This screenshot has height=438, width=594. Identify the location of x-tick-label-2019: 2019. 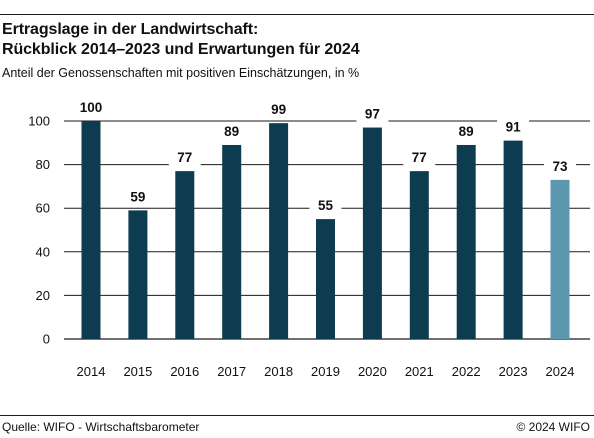
(325, 371).